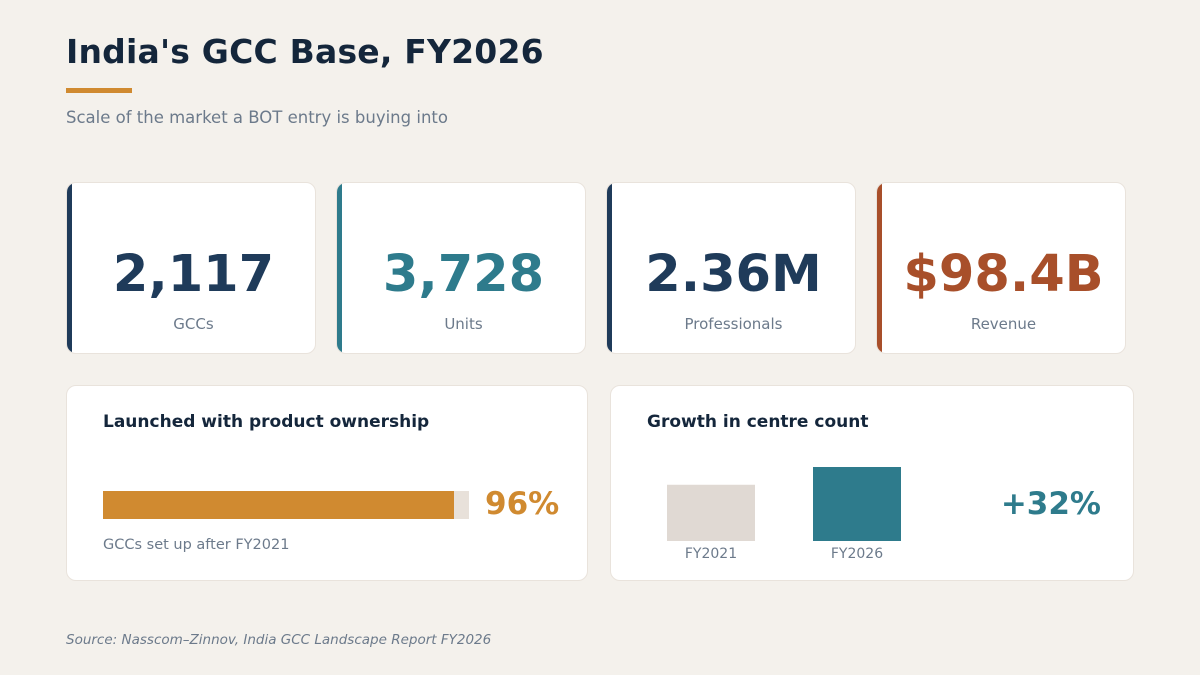 The height and width of the screenshot is (675, 1200). I want to click on growth-panel: Growth in centre count FY2021 FY2026 +32%, so click(872, 483).